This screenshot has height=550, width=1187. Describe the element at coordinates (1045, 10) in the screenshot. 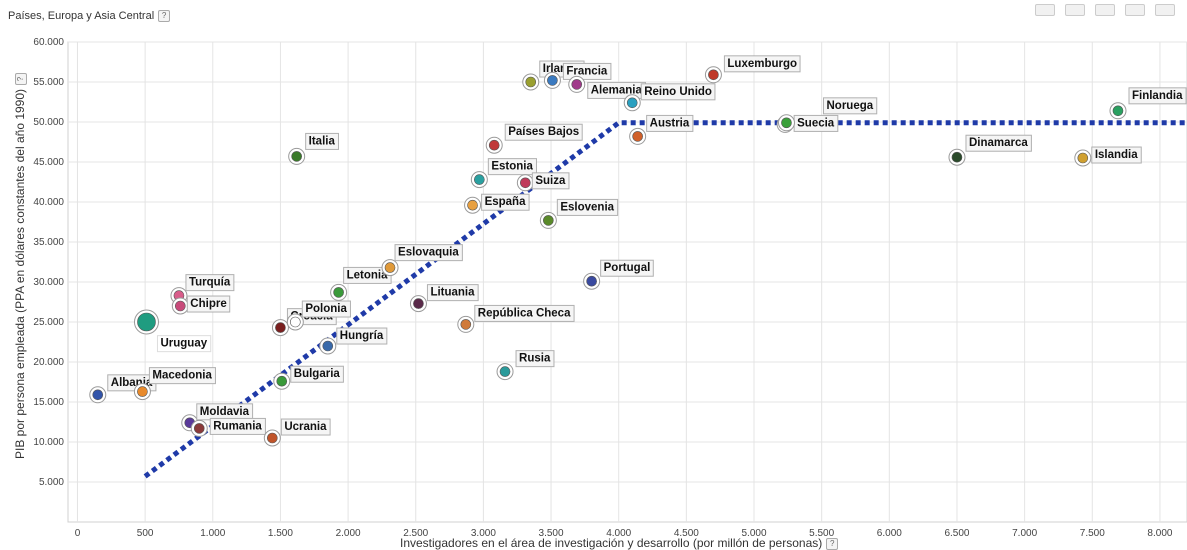

I see `chart-view-icon` at that location.